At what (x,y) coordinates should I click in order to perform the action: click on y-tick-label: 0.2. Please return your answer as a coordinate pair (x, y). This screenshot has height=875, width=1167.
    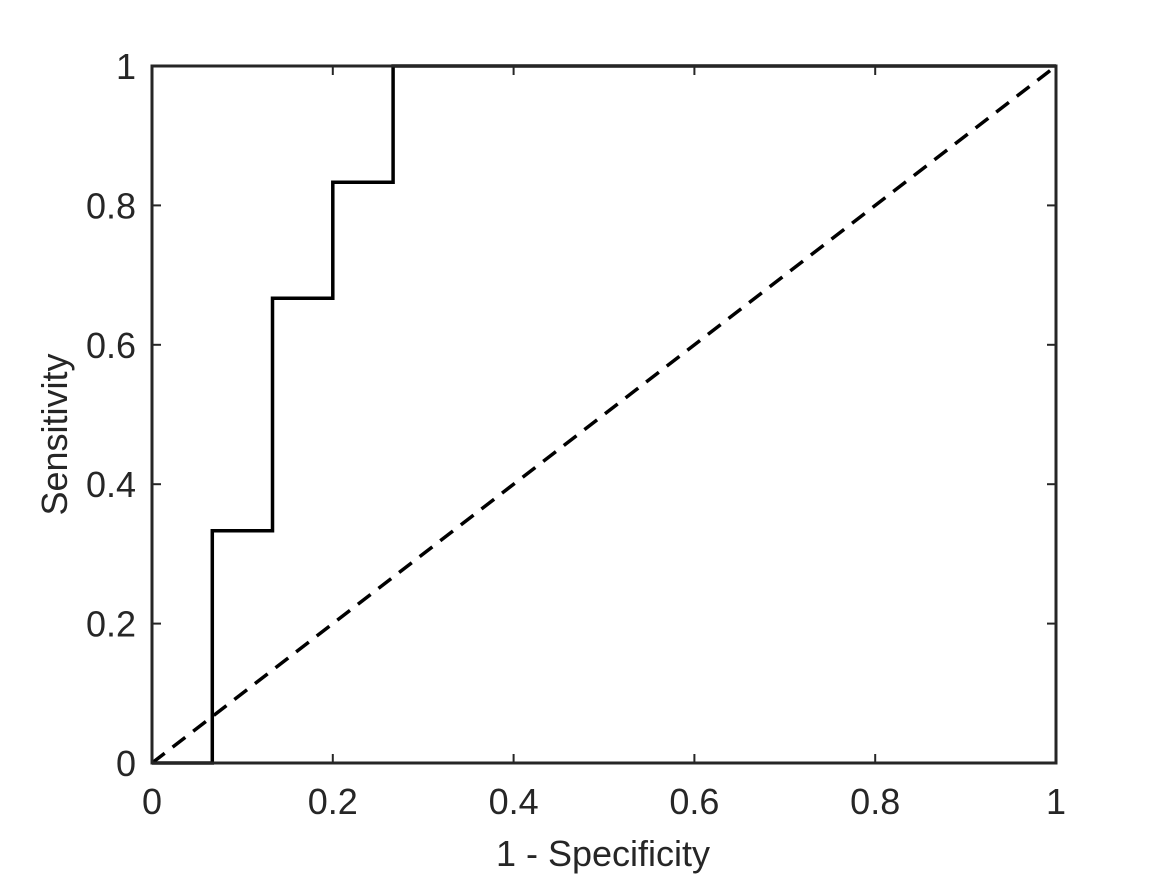
    Looking at the image, I should click on (111, 624).